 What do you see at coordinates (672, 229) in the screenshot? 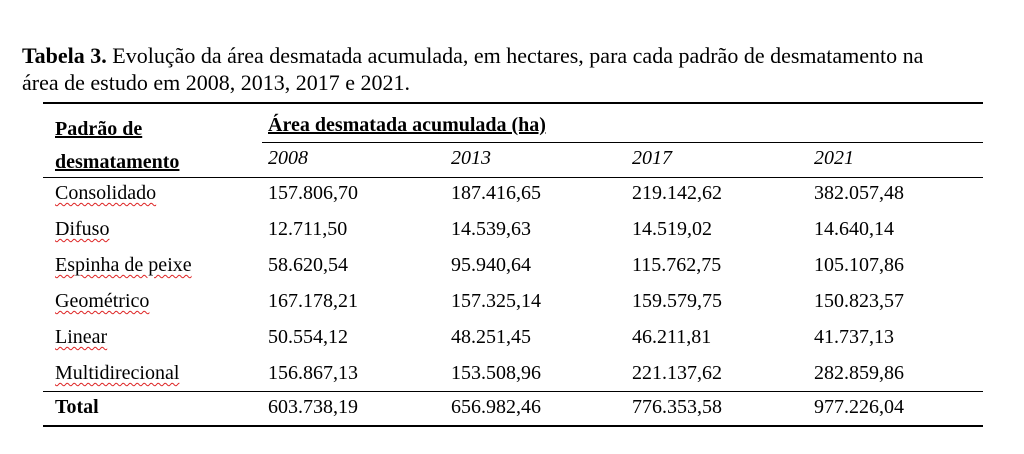
I see `cell-value: 14.519,02` at bounding box center [672, 229].